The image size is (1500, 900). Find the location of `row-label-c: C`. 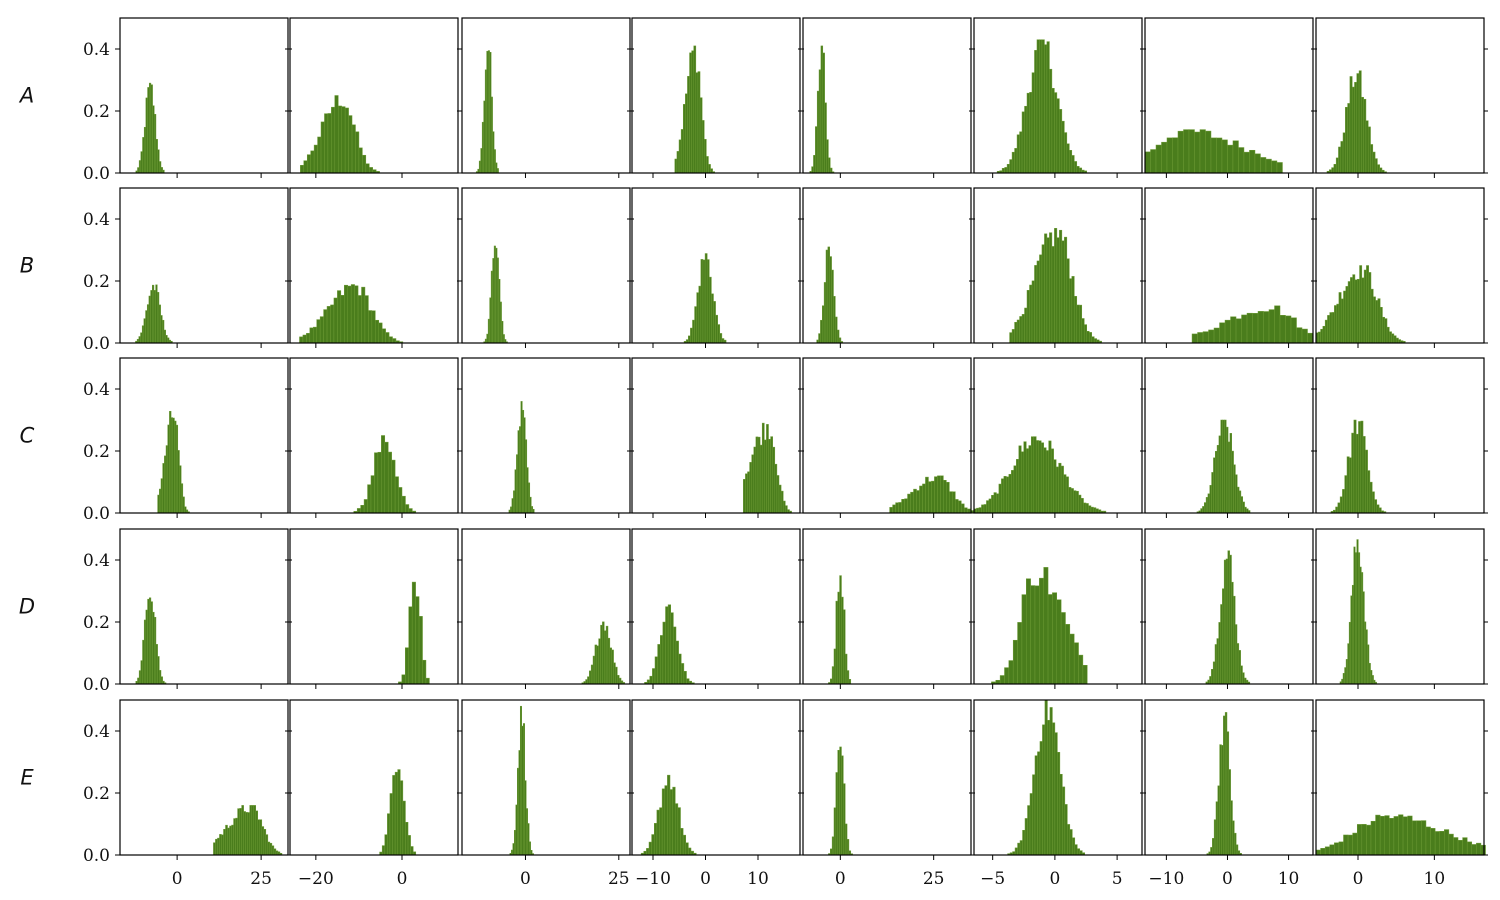

row-label-c: C is located at coordinates (27, 436).